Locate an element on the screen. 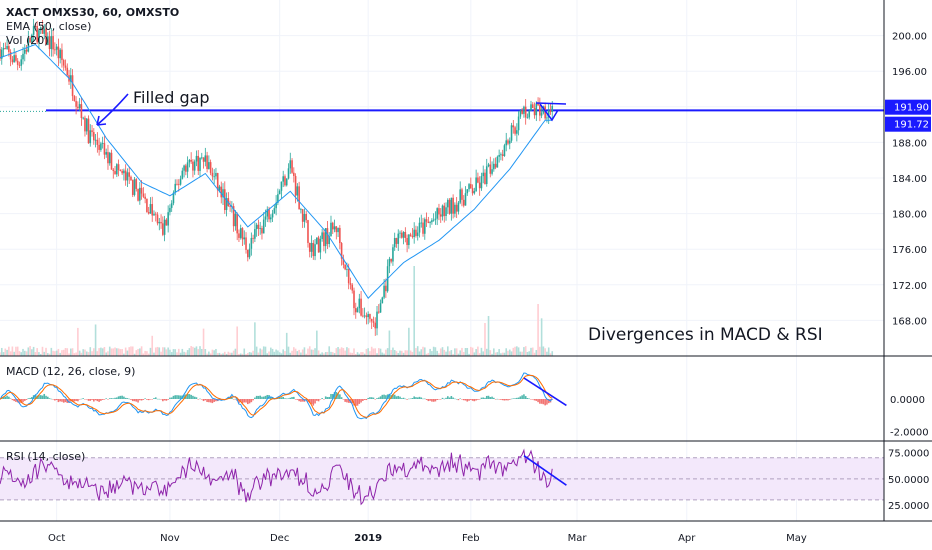 The image size is (932, 550). price-tick-label: 172.00 is located at coordinates (909, 286).